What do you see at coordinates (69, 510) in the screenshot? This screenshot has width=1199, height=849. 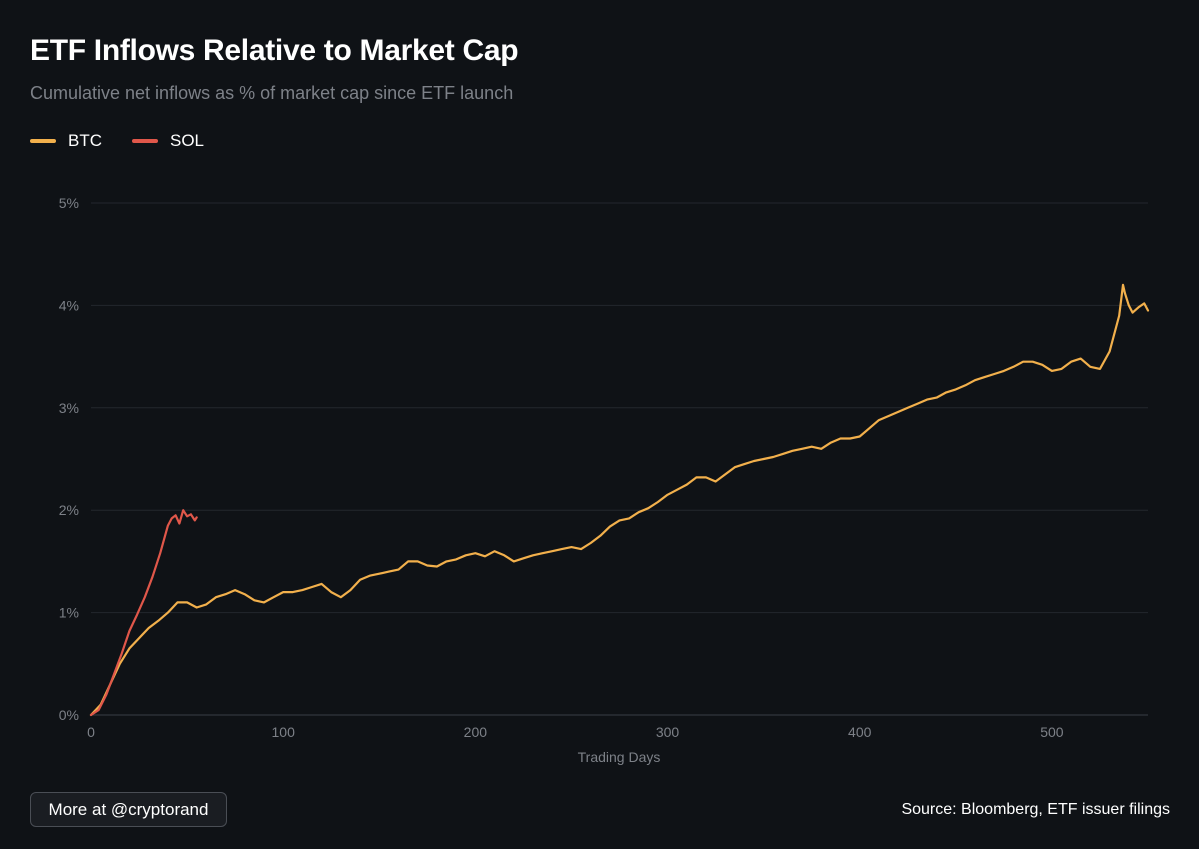 I see `y-tick-label: 2%` at bounding box center [69, 510].